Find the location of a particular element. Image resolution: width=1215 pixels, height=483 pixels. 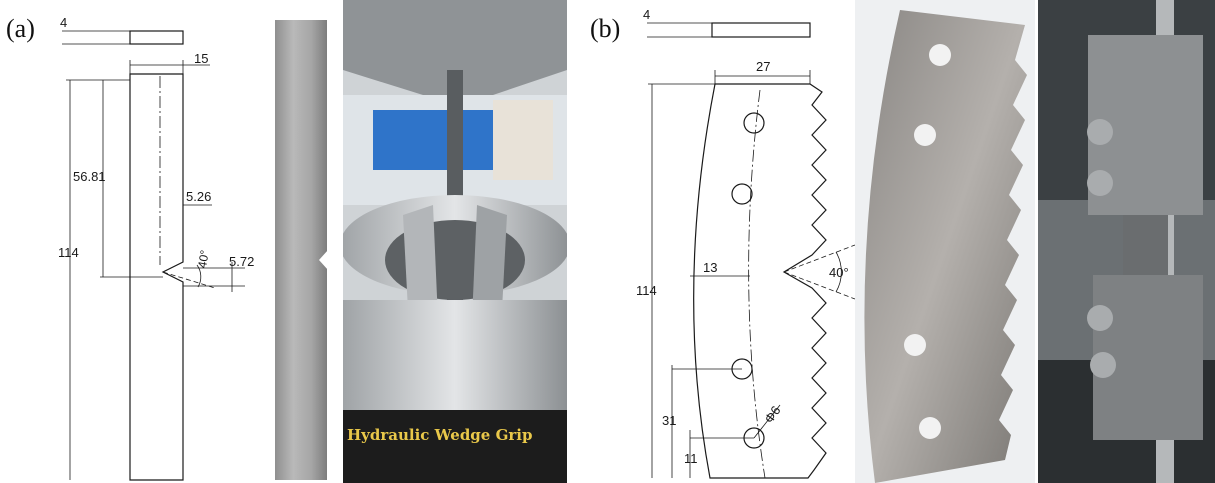

b-dim-hole-offset: 11 is located at coordinates (691, 458).